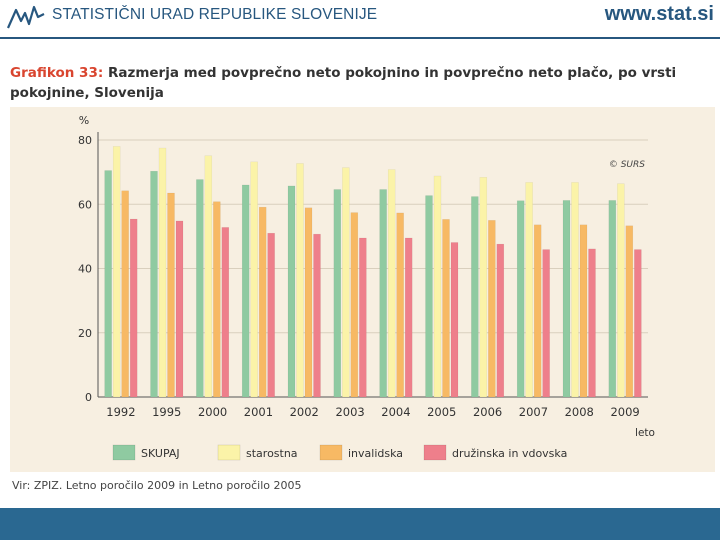 The image size is (720, 540). I want to click on x-tick-label: 2006, so click(487, 412).